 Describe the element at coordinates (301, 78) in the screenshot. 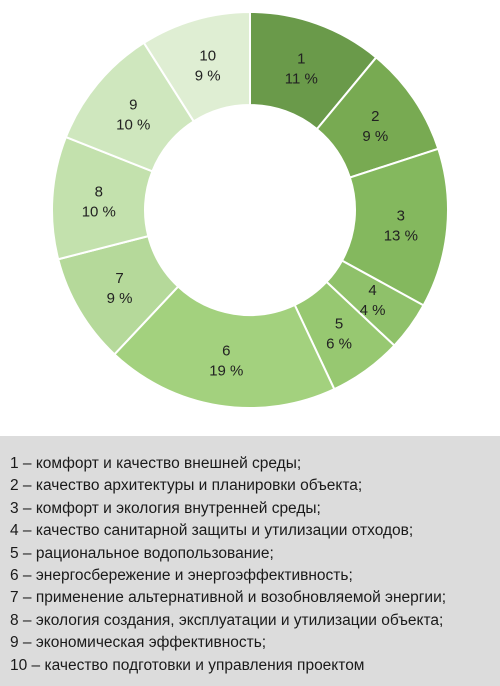

I see `slice-value-label-1: 11 %` at that location.